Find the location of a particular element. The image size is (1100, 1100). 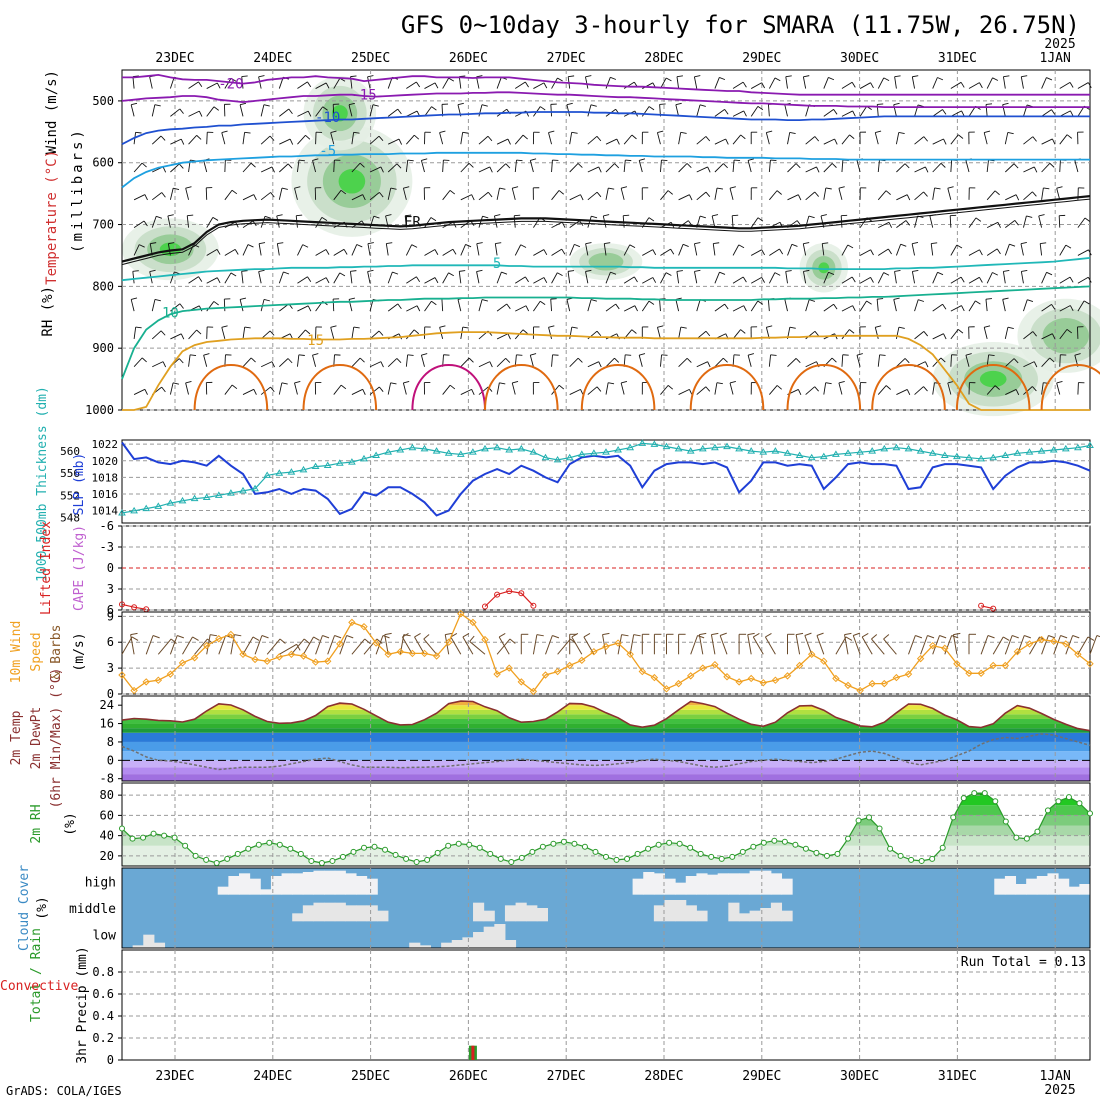

label-rh2m-unit: (%) is located at coordinates (70, 823).